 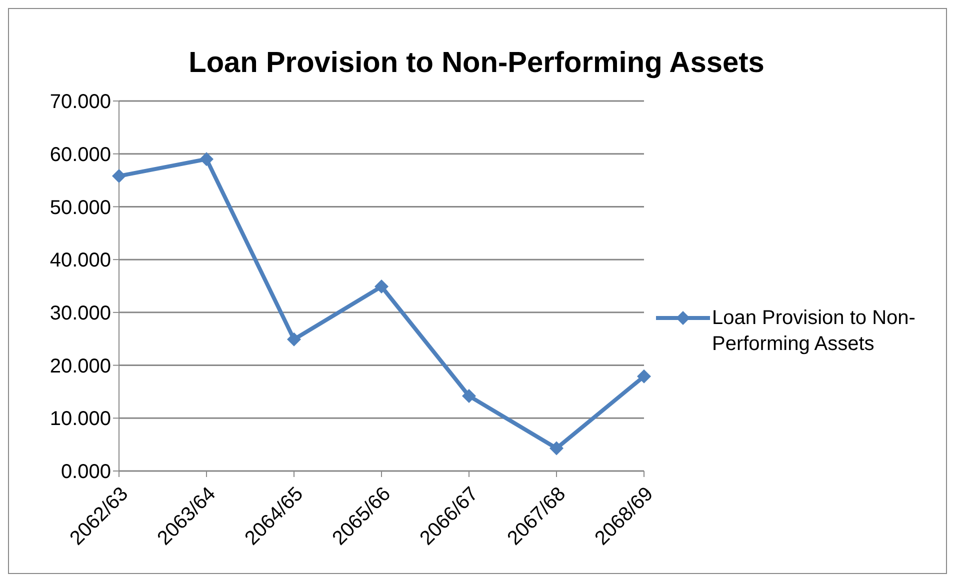 I want to click on y-tick-label: 60.000, so click(x=80, y=155).